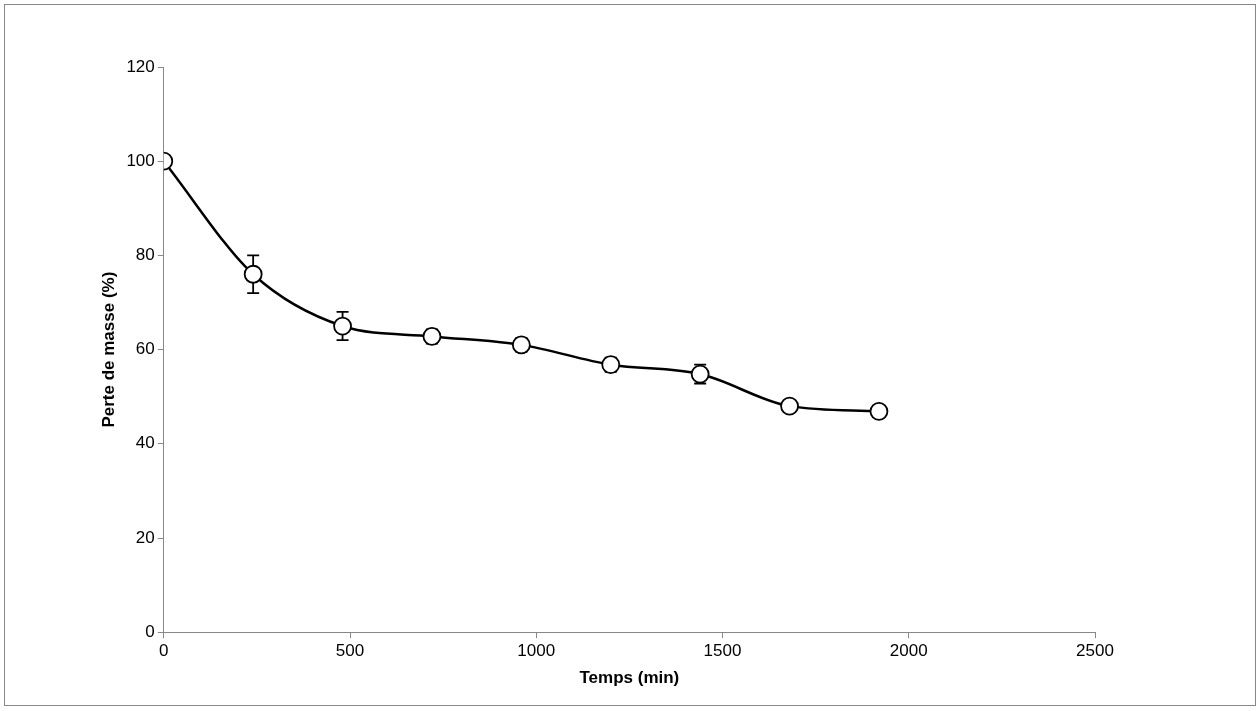  What do you see at coordinates (629, 678) in the screenshot?
I see `x-axis-title: Temps (min)` at bounding box center [629, 678].